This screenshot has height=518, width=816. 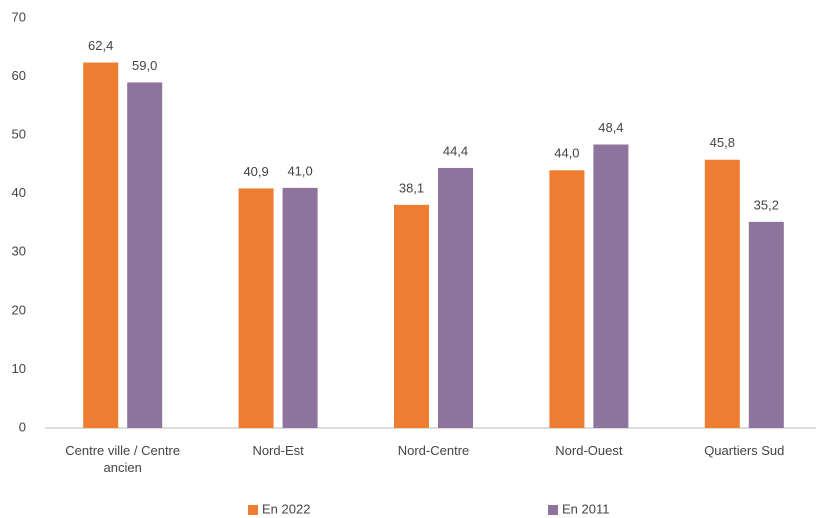 What do you see at coordinates (766, 204) in the screenshot?
I see `value-label: 35,2` at bounding box center [766, 204].